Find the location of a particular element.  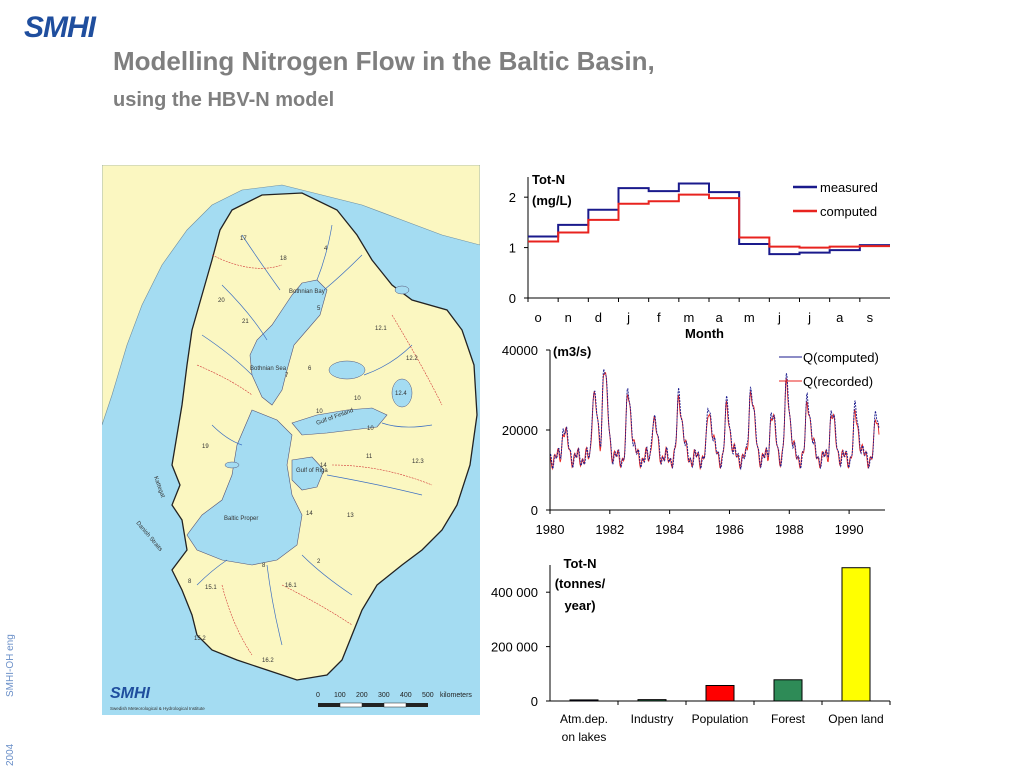

legend-computed: computed is located at coordinates (848, 211).